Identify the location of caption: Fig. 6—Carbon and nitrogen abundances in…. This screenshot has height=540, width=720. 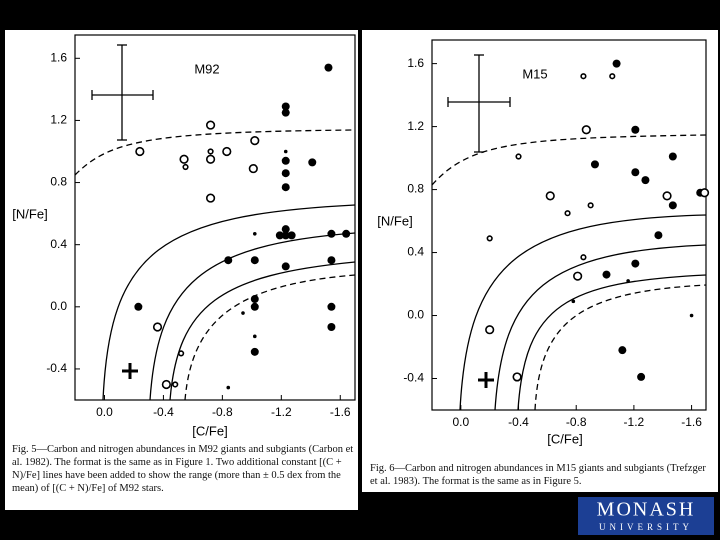
(538, 475).